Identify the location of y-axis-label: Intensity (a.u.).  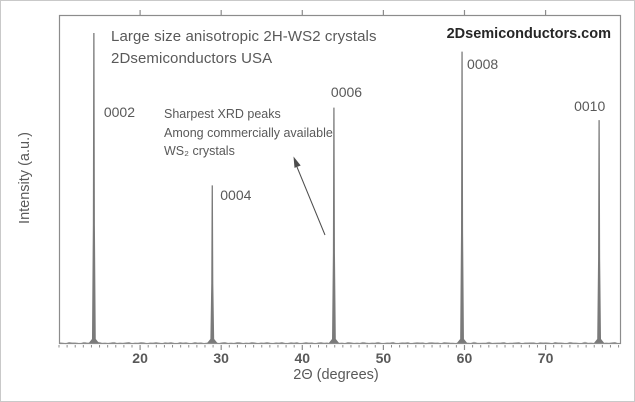
(25, 178).